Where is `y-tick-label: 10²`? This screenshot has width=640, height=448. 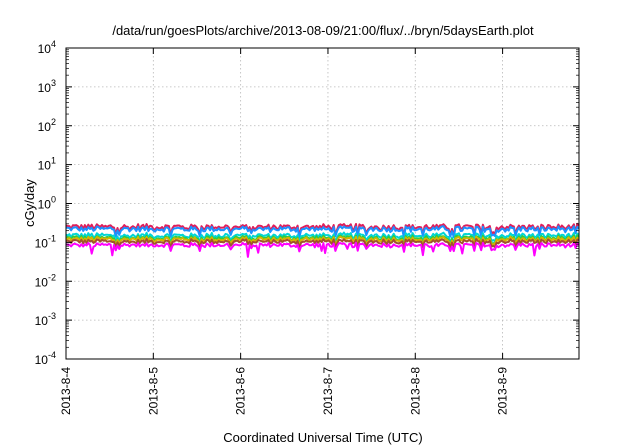
y-tick-label: 10² is located at coordinates (47, 125).